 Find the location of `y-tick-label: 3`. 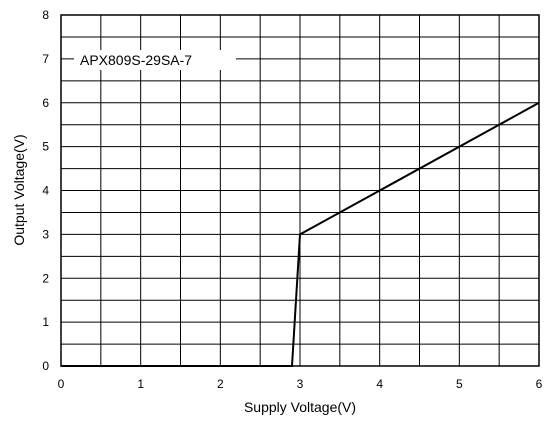

y-tick-label: 3 is located at coordinates (45, 234).